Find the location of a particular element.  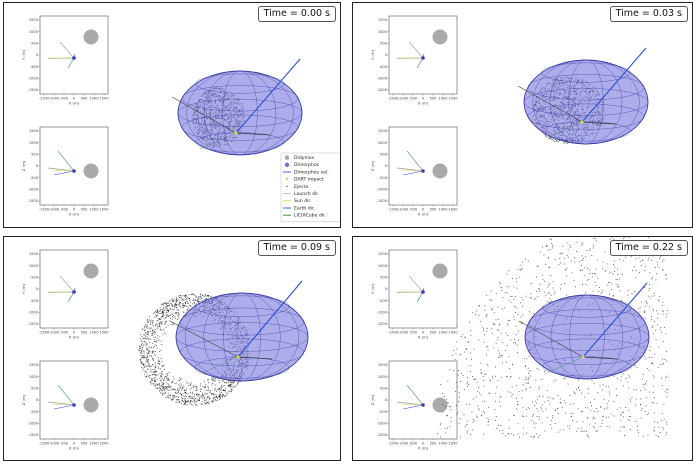

parallel-line is located at coordinates (240, 83).